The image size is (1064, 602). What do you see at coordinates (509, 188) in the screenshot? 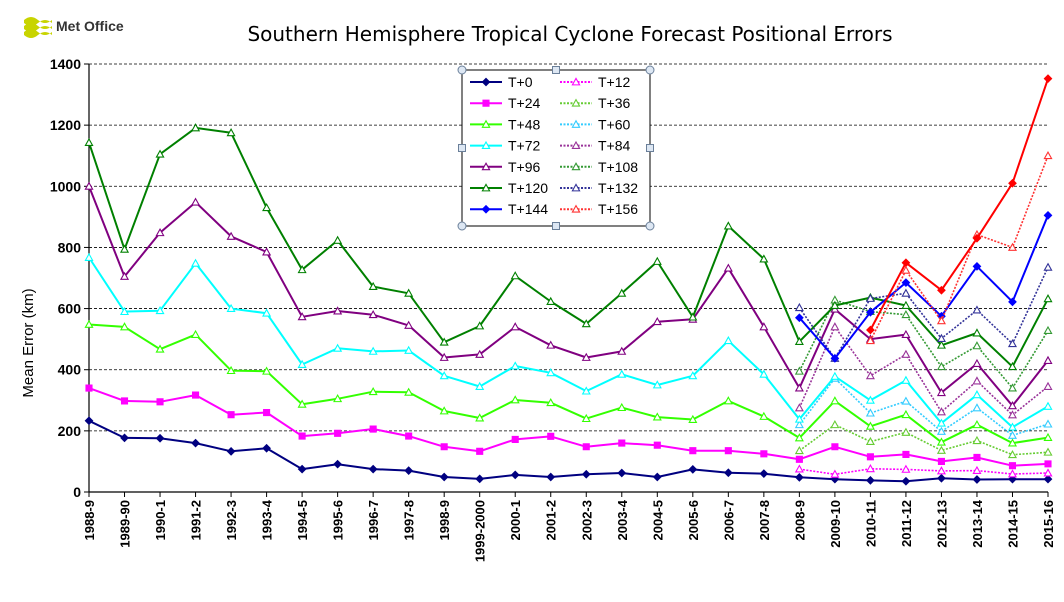
I see `legend-item-T+120: T+120` at bounding box center [509, 188].